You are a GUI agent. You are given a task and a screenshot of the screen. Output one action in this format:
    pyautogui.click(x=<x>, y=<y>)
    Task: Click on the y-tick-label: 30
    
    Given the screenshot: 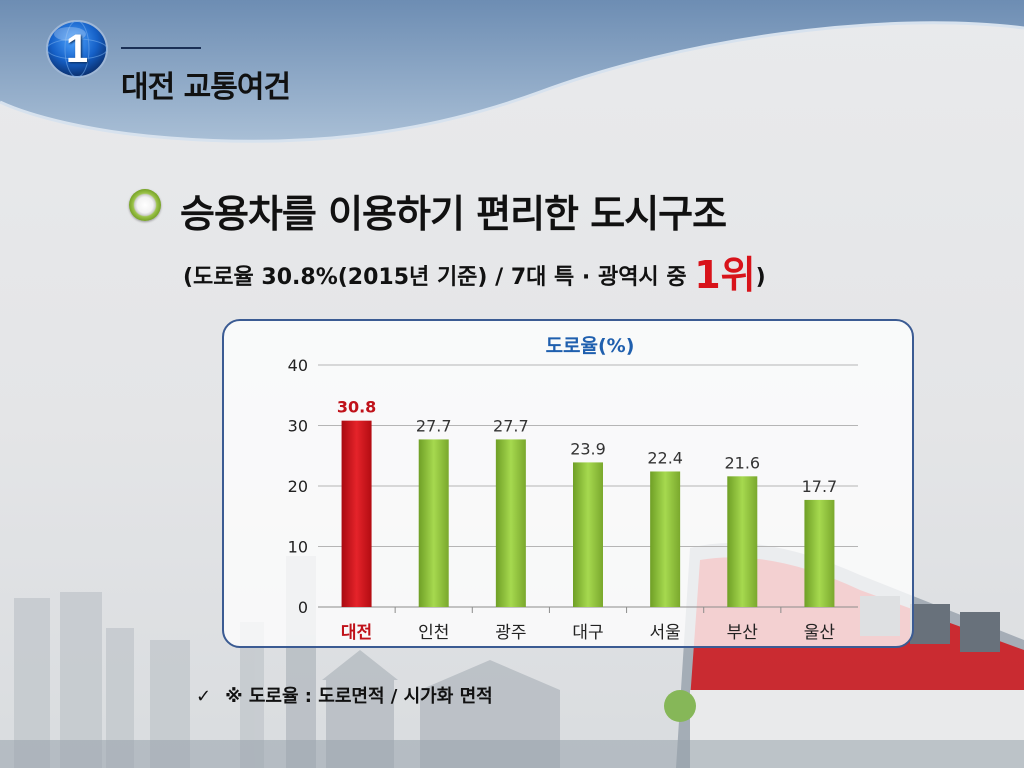 What is the action you would take?
    pyautogui.click(x=298, y=426)
    